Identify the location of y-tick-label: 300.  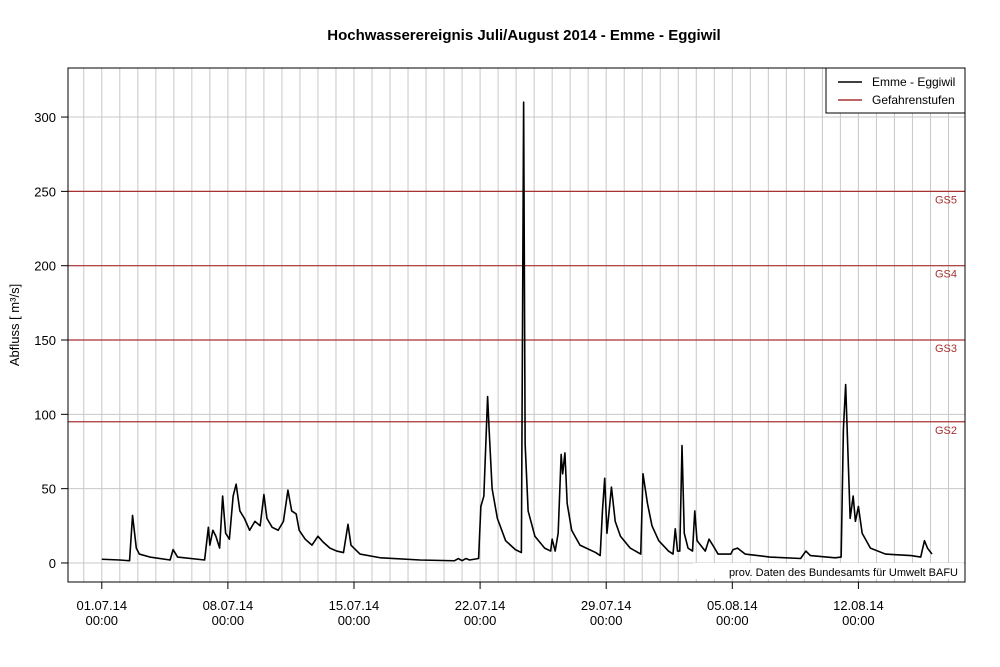
(45, 117).